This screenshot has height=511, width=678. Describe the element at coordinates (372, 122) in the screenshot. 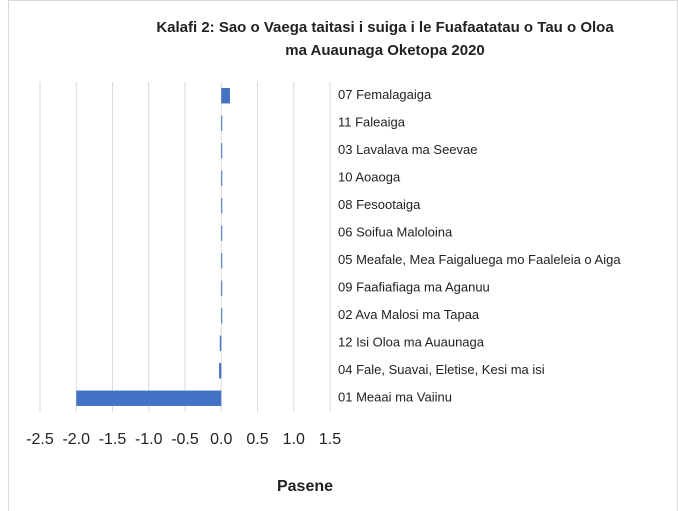

I see `y-tick-label: 11 Faleaiga` at that location.